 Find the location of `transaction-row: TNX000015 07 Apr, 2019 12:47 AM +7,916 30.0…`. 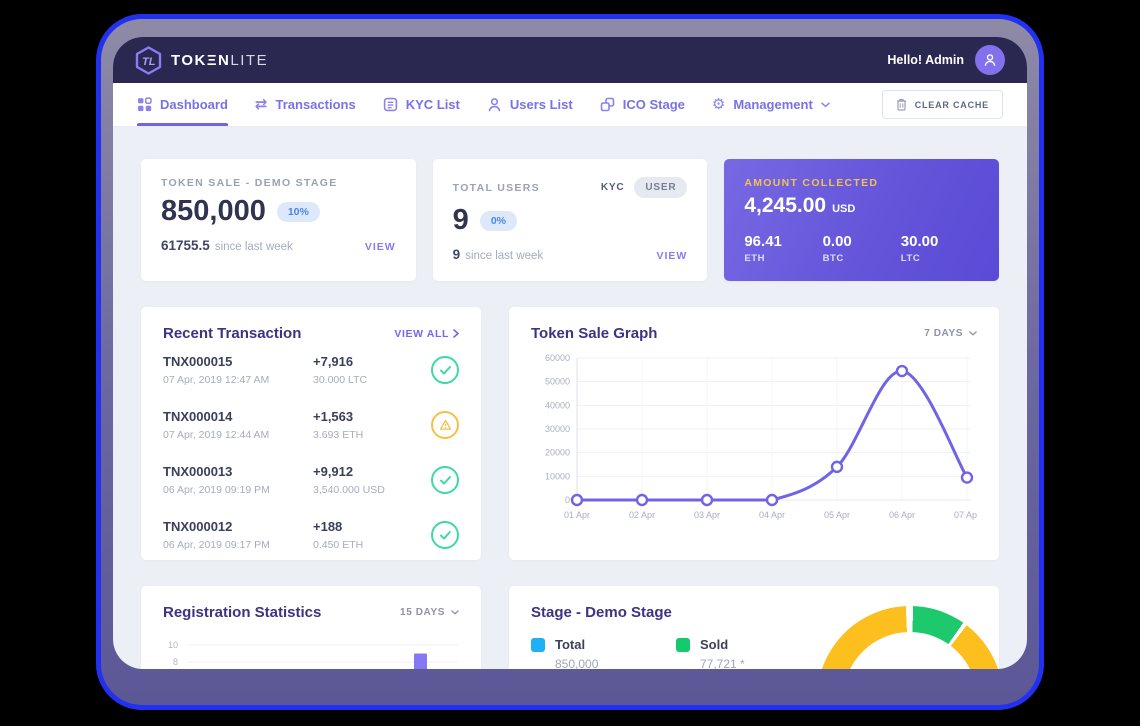

transaction-row: TNX000015 07 Apr, 2019 12:47 AM +7,916 30.0… is located at coordinates (311, 369).